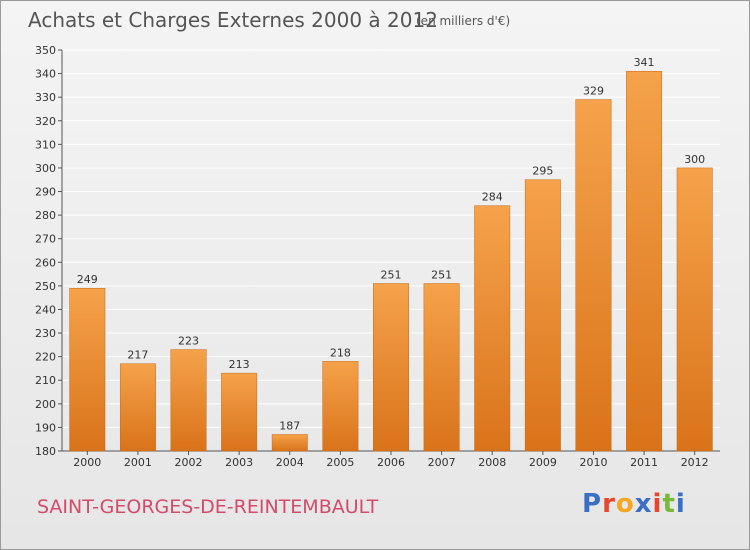 The height and width of the screenshot is (550, 750). I want to click on y-tick-label: 340, so click(45, 74).